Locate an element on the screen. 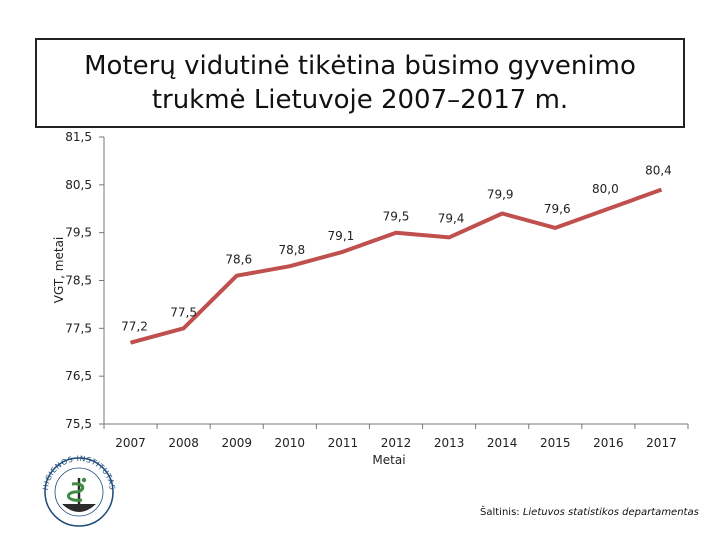 The width and height of the screenshot is (720, 540). data-label: 79,6 is located at coordinates (557, 209).